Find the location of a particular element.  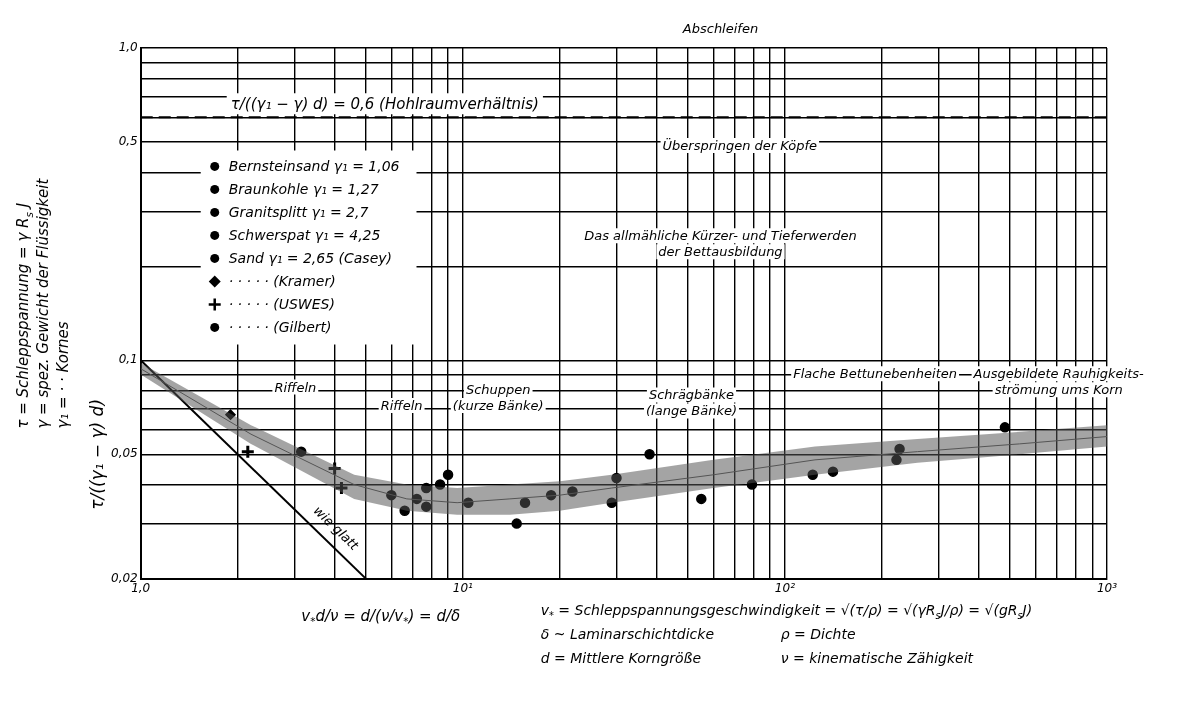

text: γ = spez. Gewicht der Flüssigkeit is located at coordinates (43, 303).